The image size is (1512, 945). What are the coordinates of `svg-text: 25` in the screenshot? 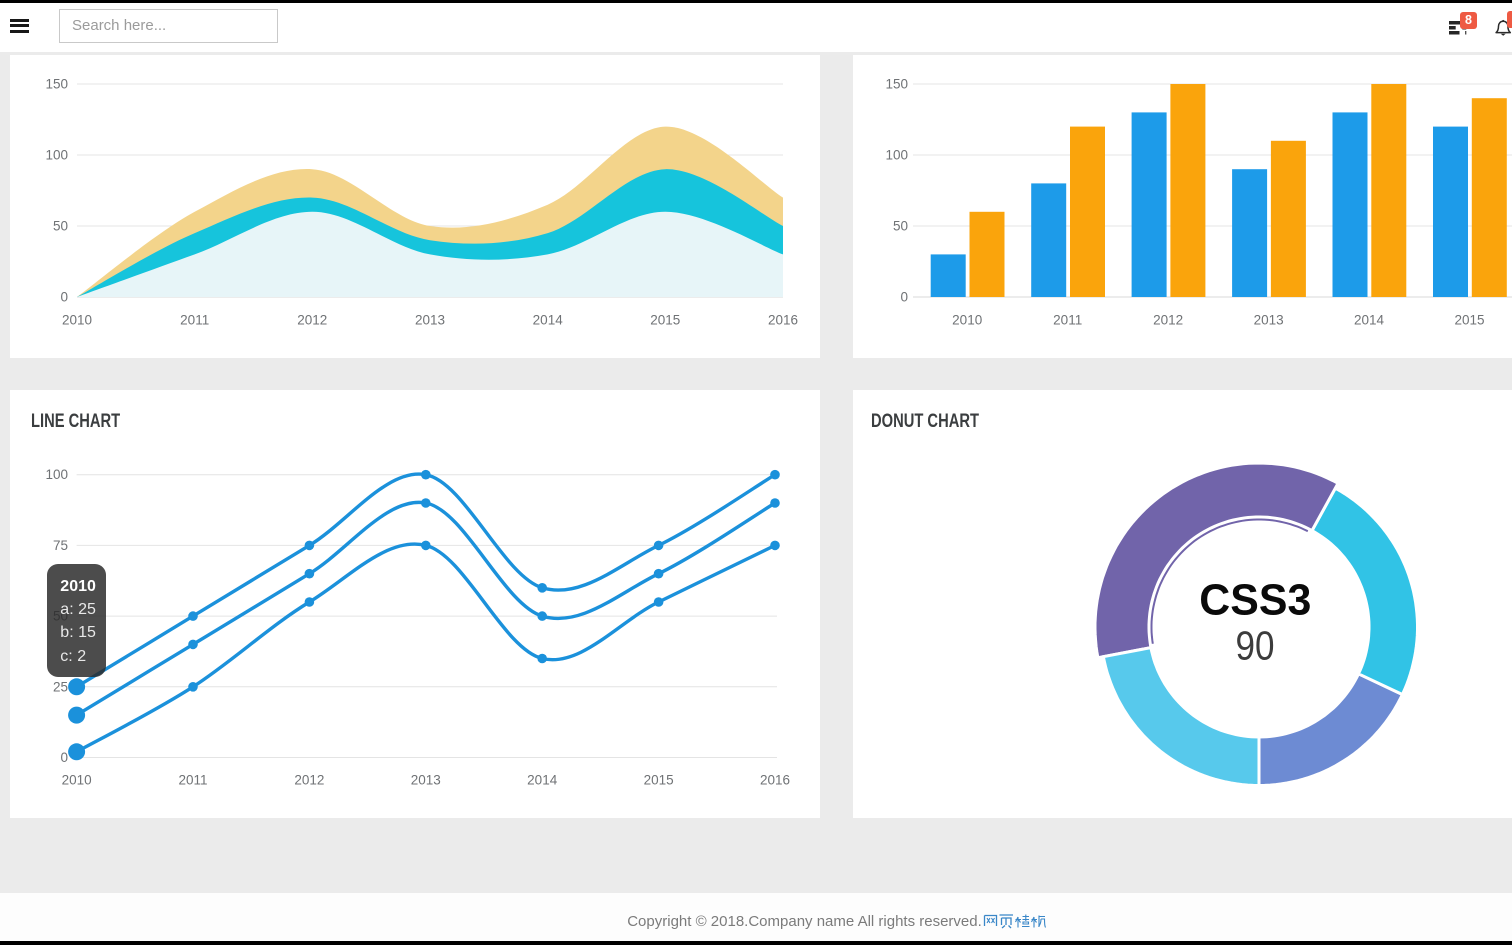 It's located at (60, 686).